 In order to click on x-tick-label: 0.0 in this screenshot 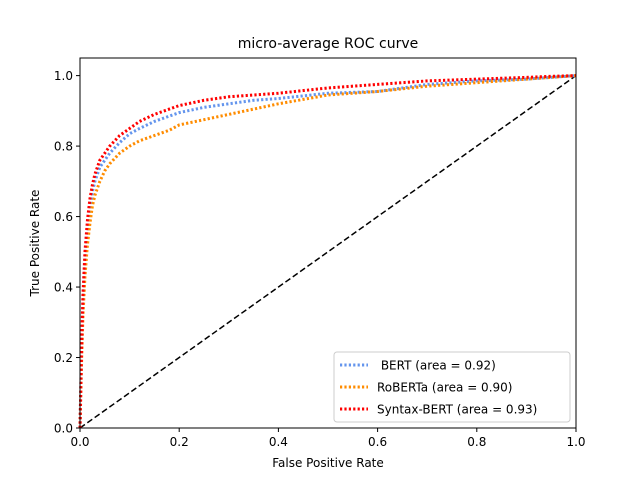, I will do `click(79, 442)`.